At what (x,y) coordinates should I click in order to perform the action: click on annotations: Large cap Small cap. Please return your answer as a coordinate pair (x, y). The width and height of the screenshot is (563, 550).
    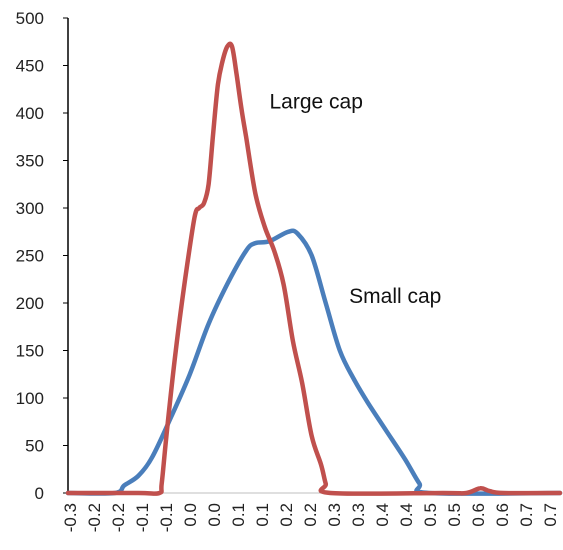
    Looking at the image, I should click on (355, 199).